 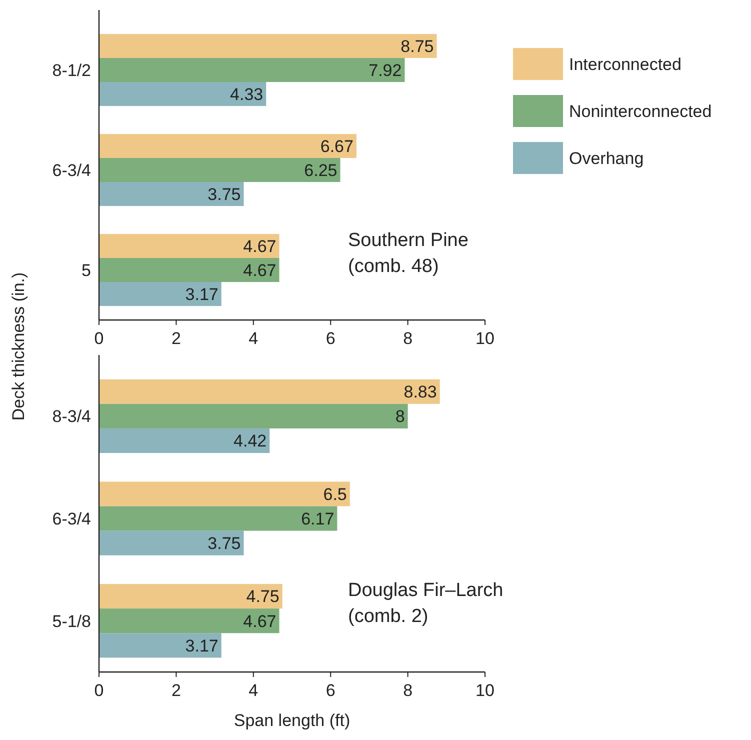 What do you see at coordinates (337, 146) in the screenshot?
I see `data-label: 6.67` at bounding box center [337, 146].